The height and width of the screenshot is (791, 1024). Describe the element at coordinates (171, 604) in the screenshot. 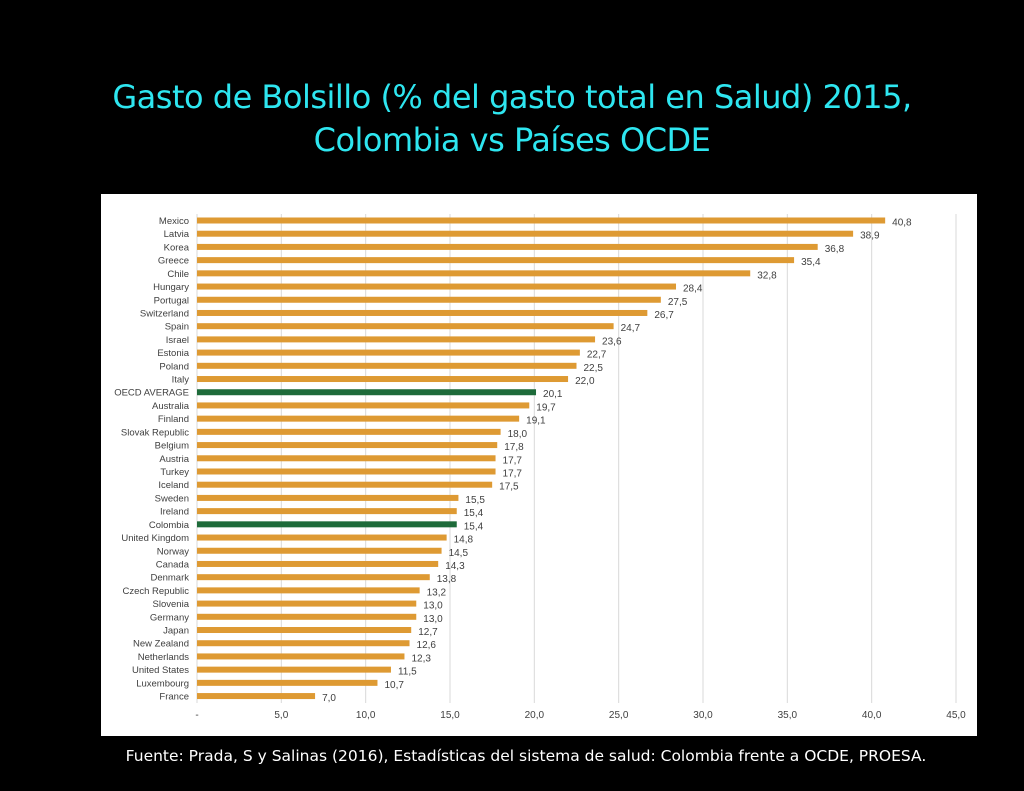

I see `category-label: Slovenia` at that location.